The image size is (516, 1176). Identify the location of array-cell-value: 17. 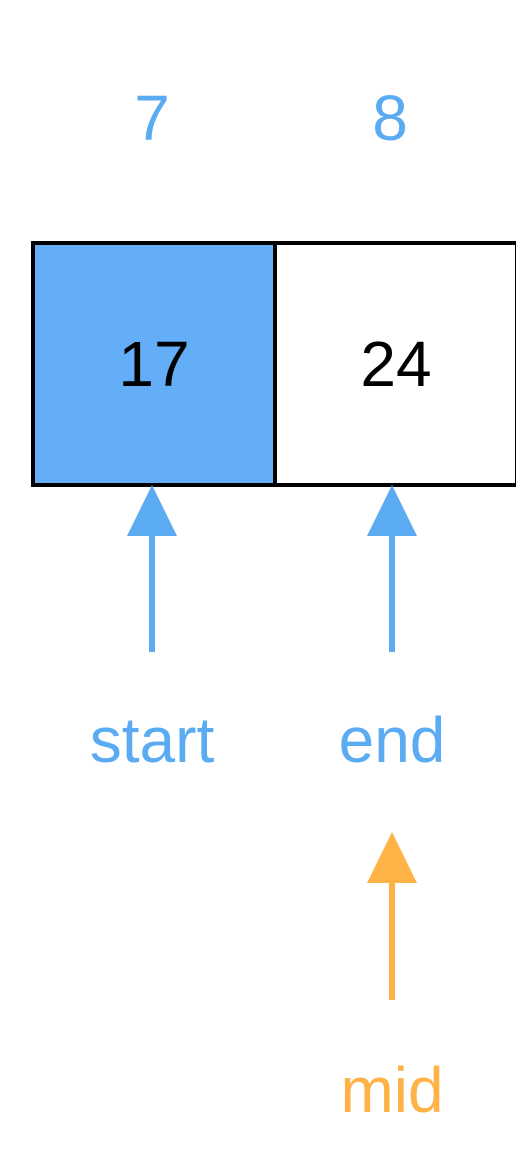
(154, 364).